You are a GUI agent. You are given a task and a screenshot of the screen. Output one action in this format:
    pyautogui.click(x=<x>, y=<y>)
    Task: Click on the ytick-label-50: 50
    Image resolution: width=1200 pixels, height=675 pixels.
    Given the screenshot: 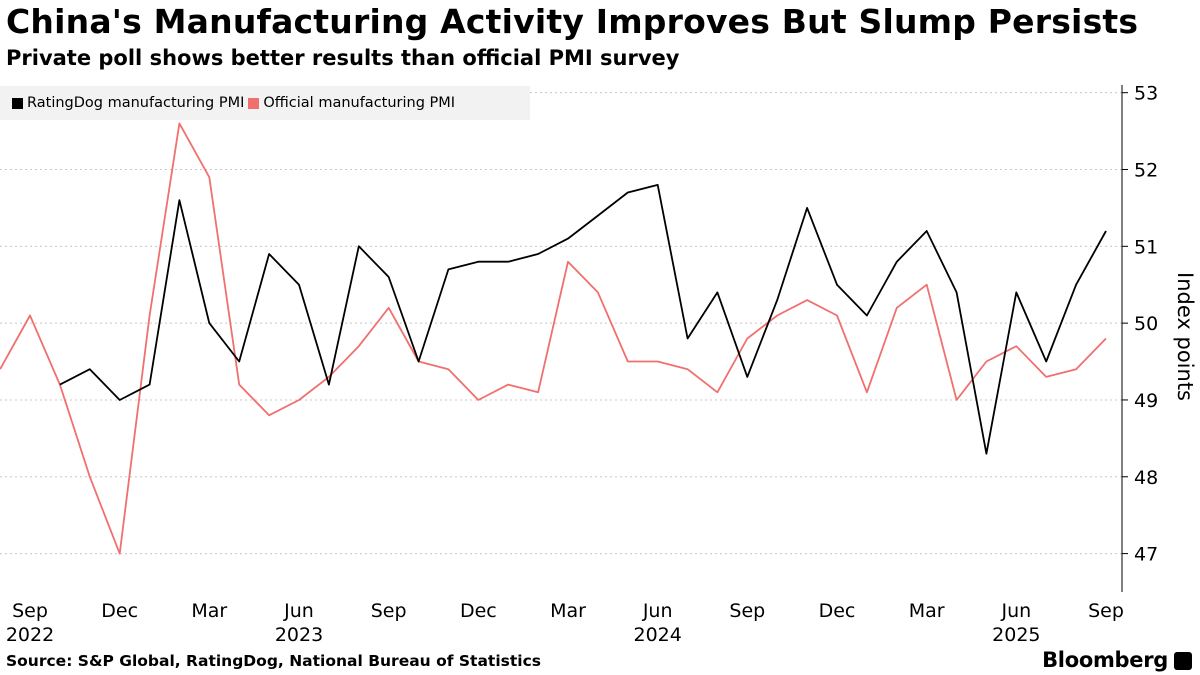 What is the action you would take?
    pyautogui.click(x=1146, y=324)
    